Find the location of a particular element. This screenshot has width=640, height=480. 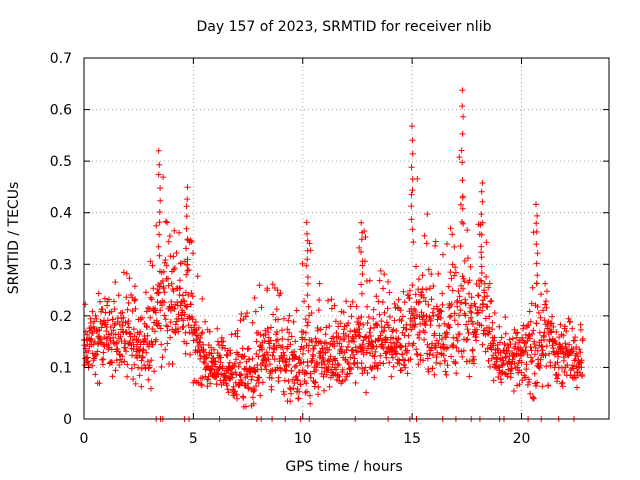

x-tick-label: 5 is located at coordinates (193, 439).